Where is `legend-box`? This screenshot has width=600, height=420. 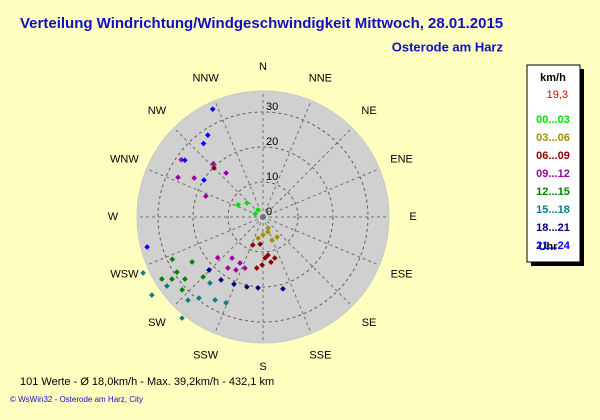
legend-box is located at coordinates (553, 163).